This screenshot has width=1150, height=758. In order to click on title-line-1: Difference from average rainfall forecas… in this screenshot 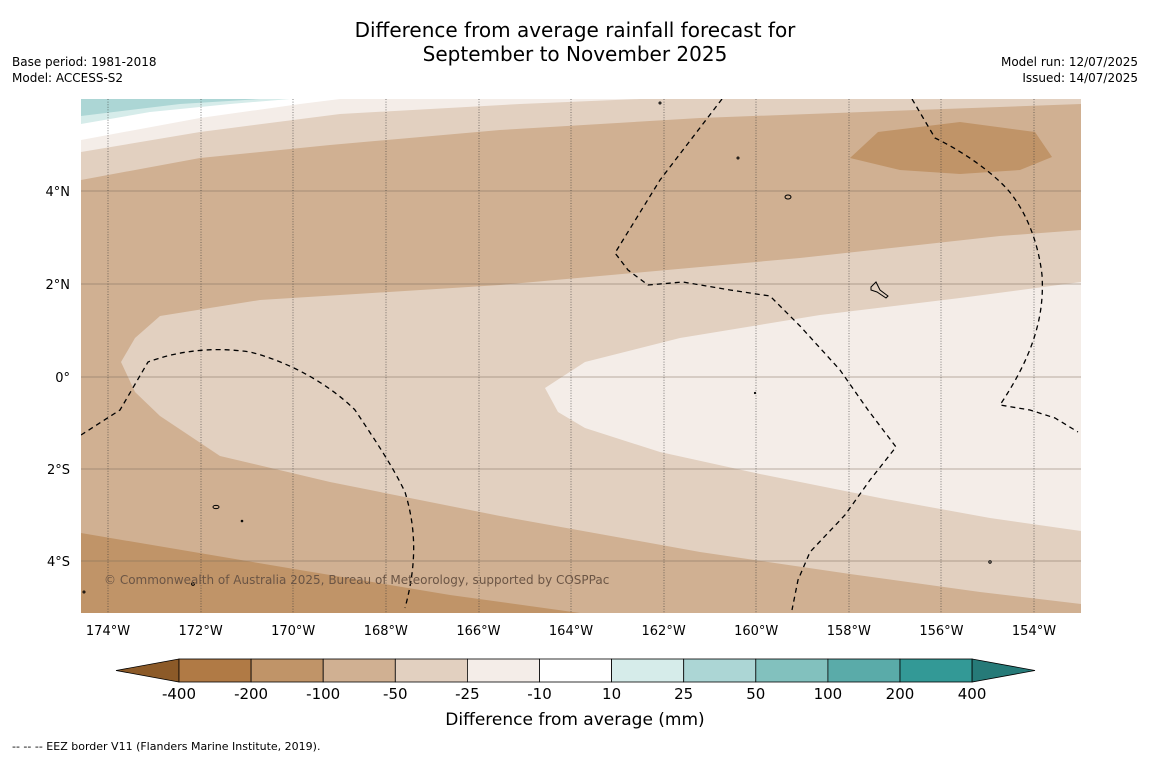, I will do `click(575, 30)`.